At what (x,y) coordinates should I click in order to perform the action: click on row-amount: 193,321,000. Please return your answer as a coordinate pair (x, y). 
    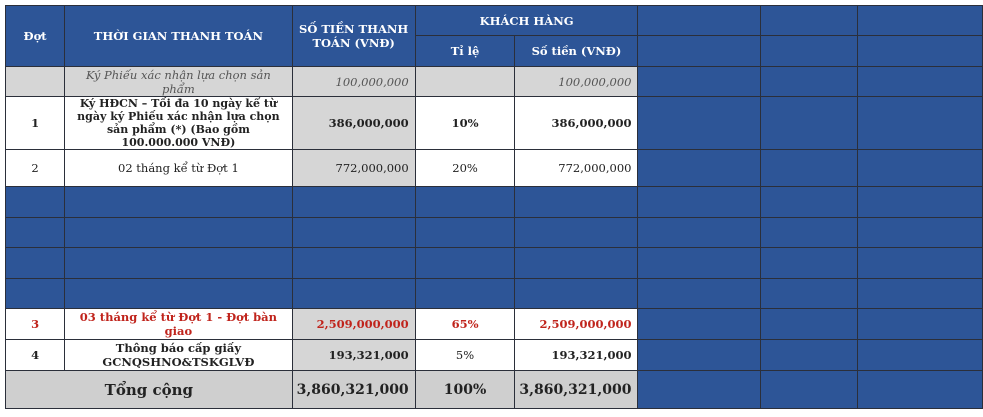
    Looking at the image, I should click on (353, 355).